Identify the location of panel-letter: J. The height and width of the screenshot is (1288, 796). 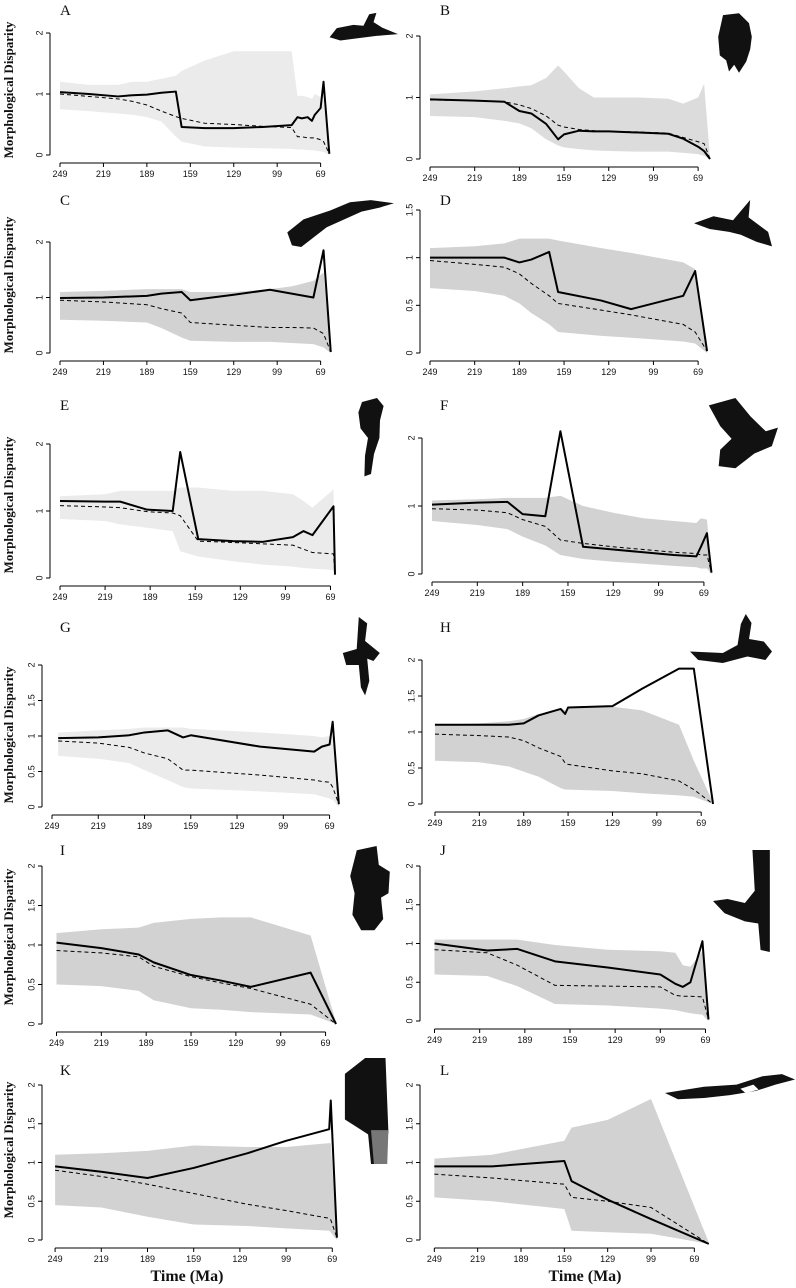
(443, 851).